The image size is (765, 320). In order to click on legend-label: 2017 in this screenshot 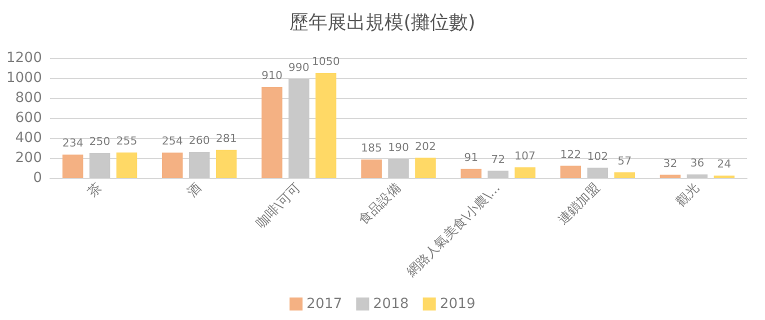, I will do `click(324, 304)`.